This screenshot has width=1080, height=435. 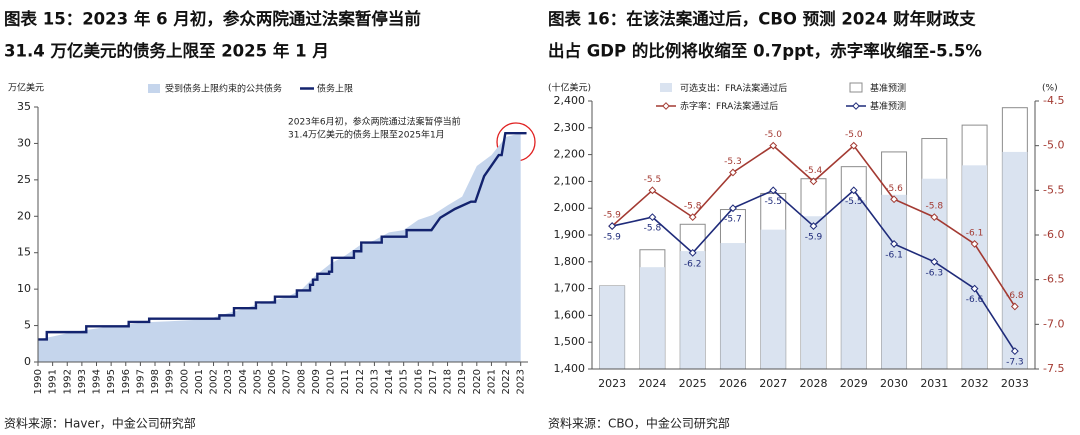 What do you see at coordinates (570, 180) in the screenshot?
I see `y-tick-label: 2,100` at bounding box center [570, 180].